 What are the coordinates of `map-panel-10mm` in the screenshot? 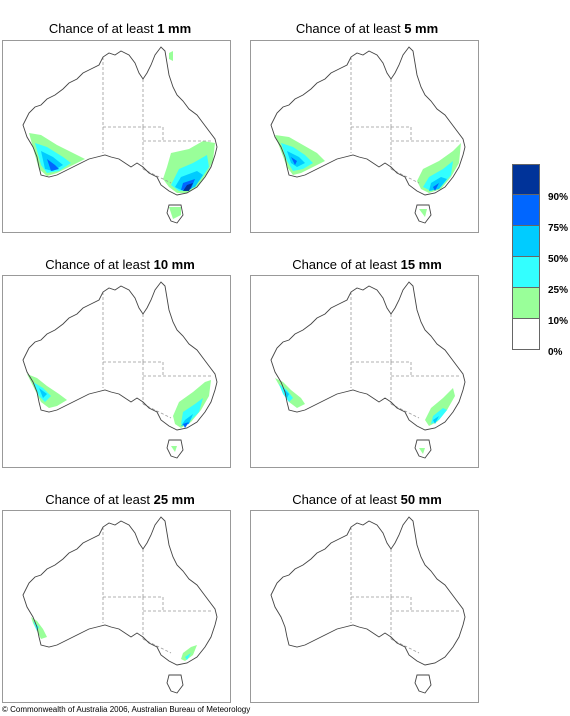 It's located at (116, 371).